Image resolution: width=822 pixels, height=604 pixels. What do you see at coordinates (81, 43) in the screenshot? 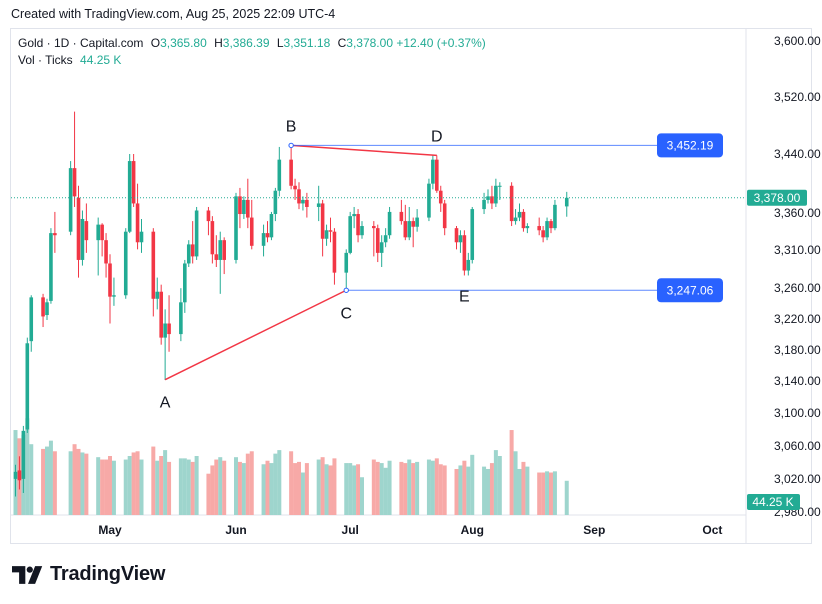
I see `symbol-label: Gold · 1D · Capital.com` at bounding box center [81, 43].